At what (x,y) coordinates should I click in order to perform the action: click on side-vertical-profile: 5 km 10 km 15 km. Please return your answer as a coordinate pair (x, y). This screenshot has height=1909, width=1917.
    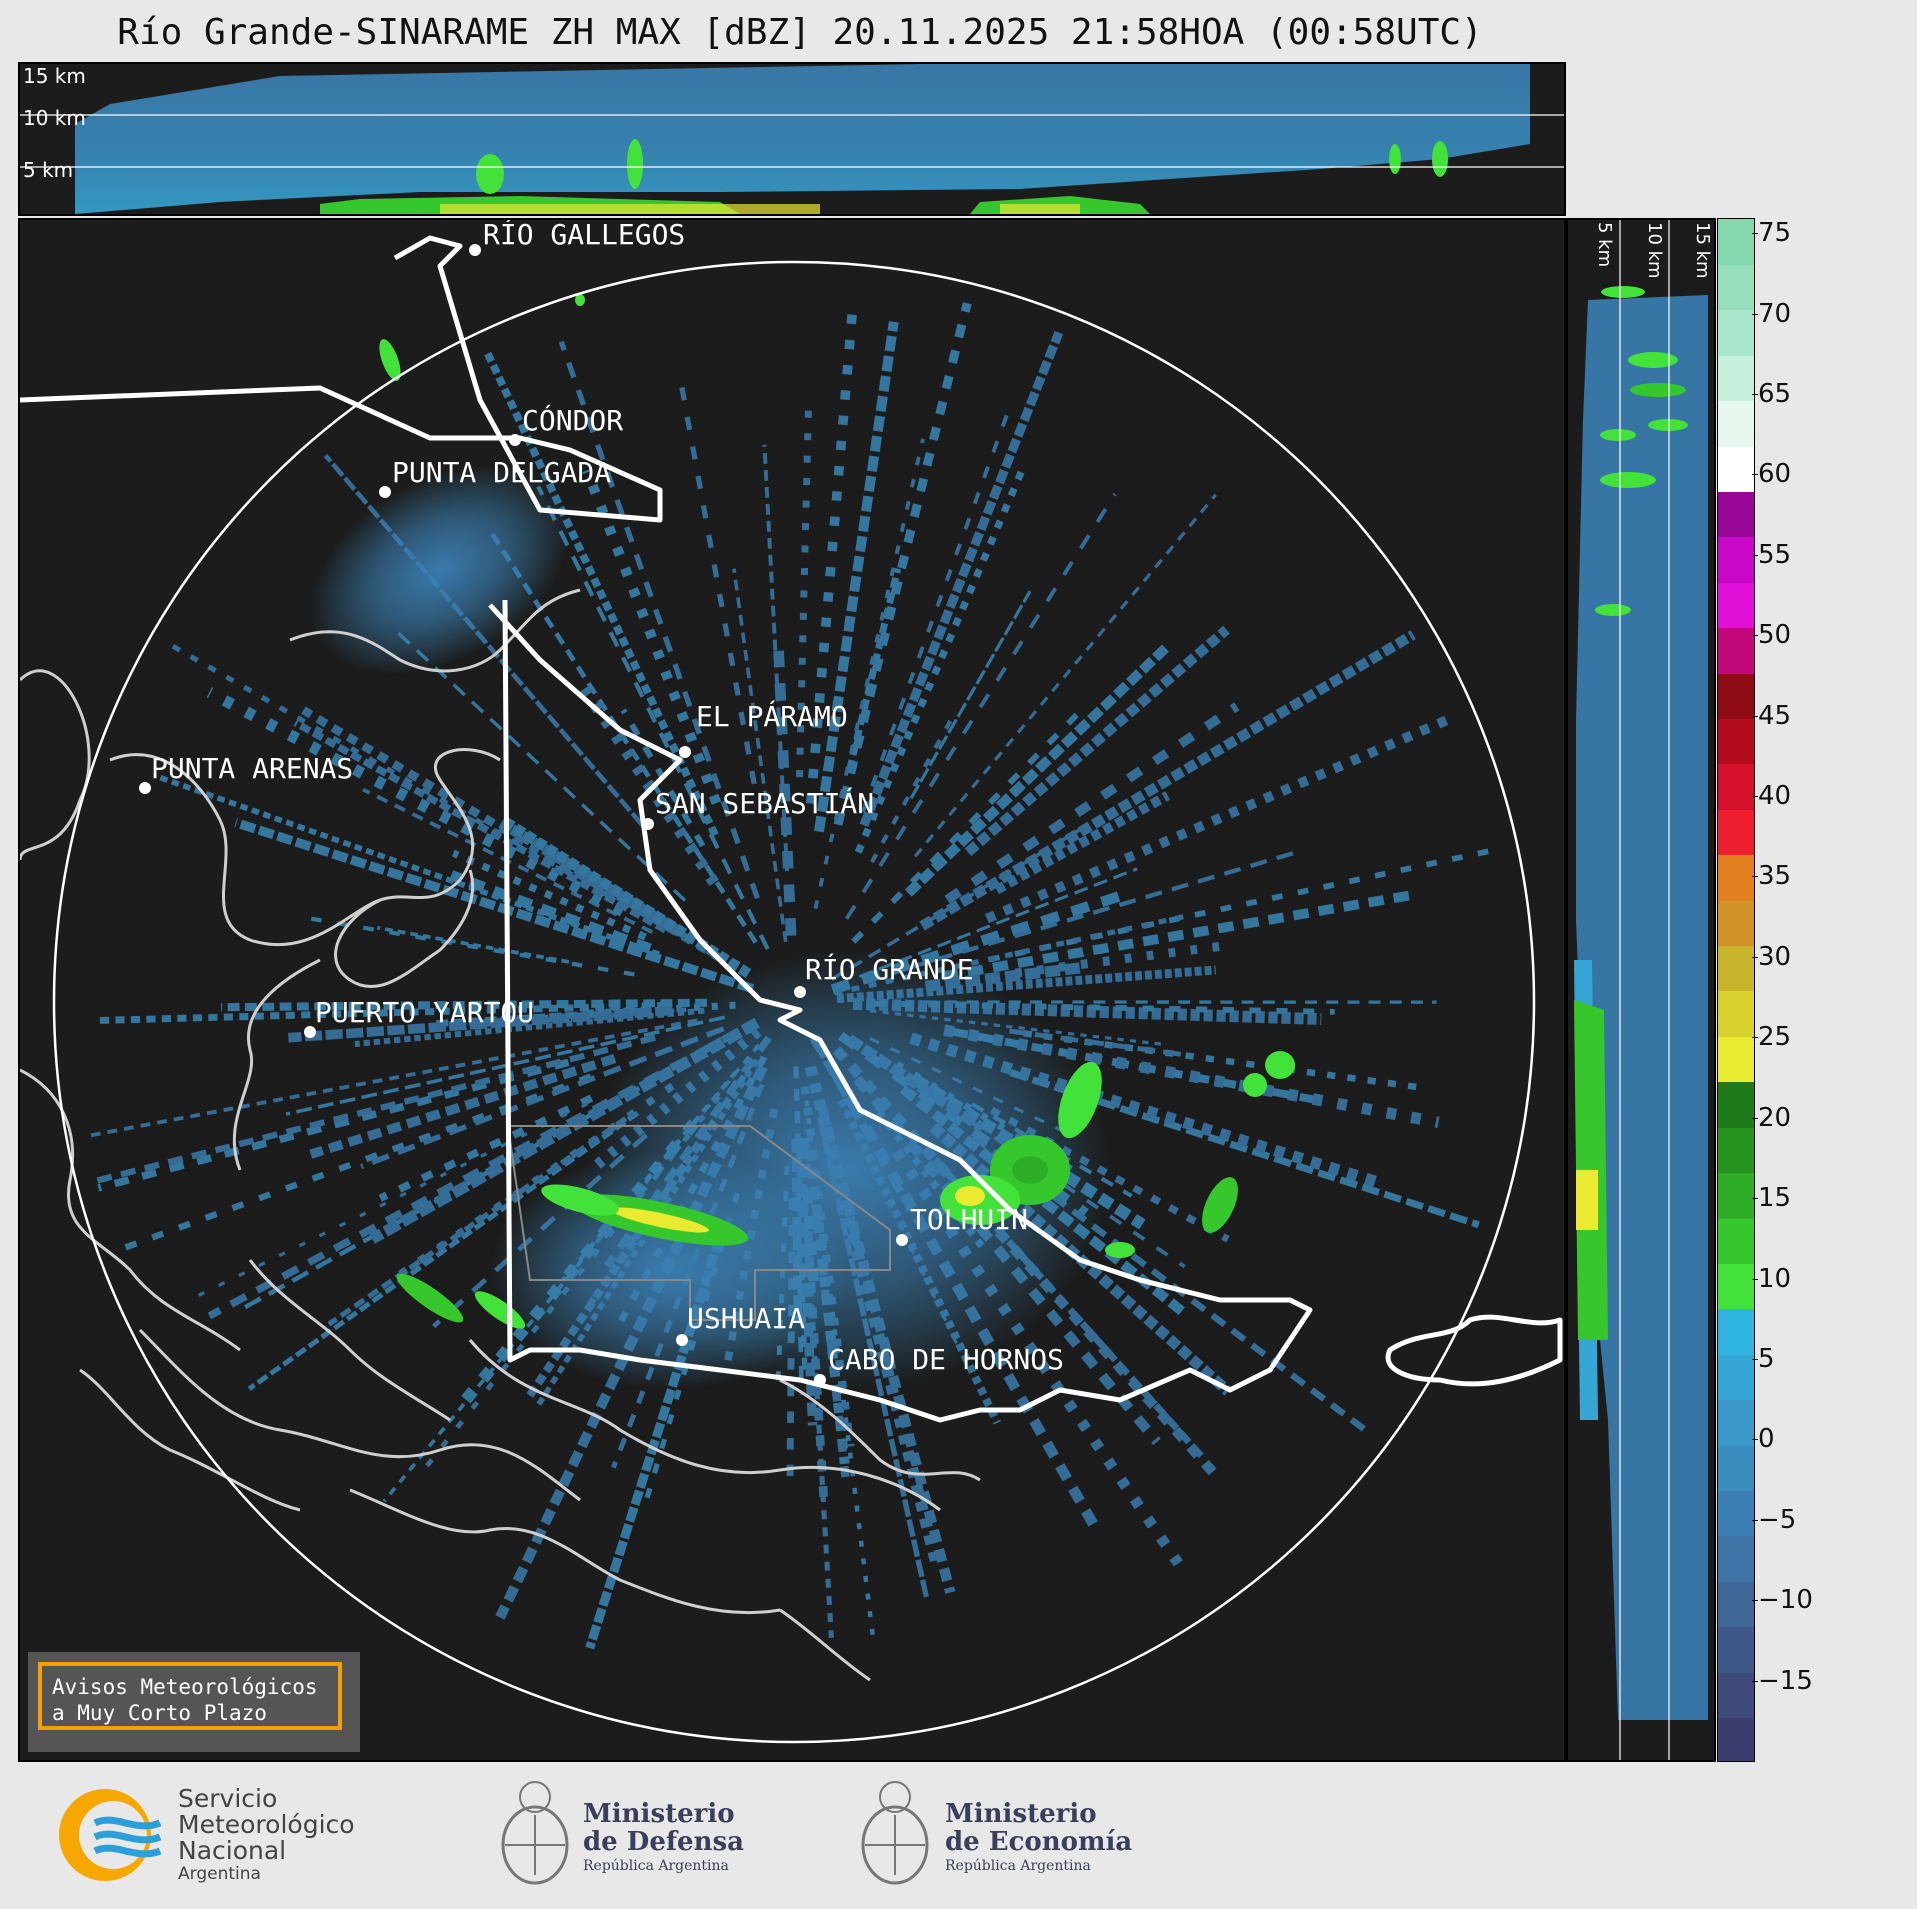
    Looking at the image, I should click on (1641, 990).